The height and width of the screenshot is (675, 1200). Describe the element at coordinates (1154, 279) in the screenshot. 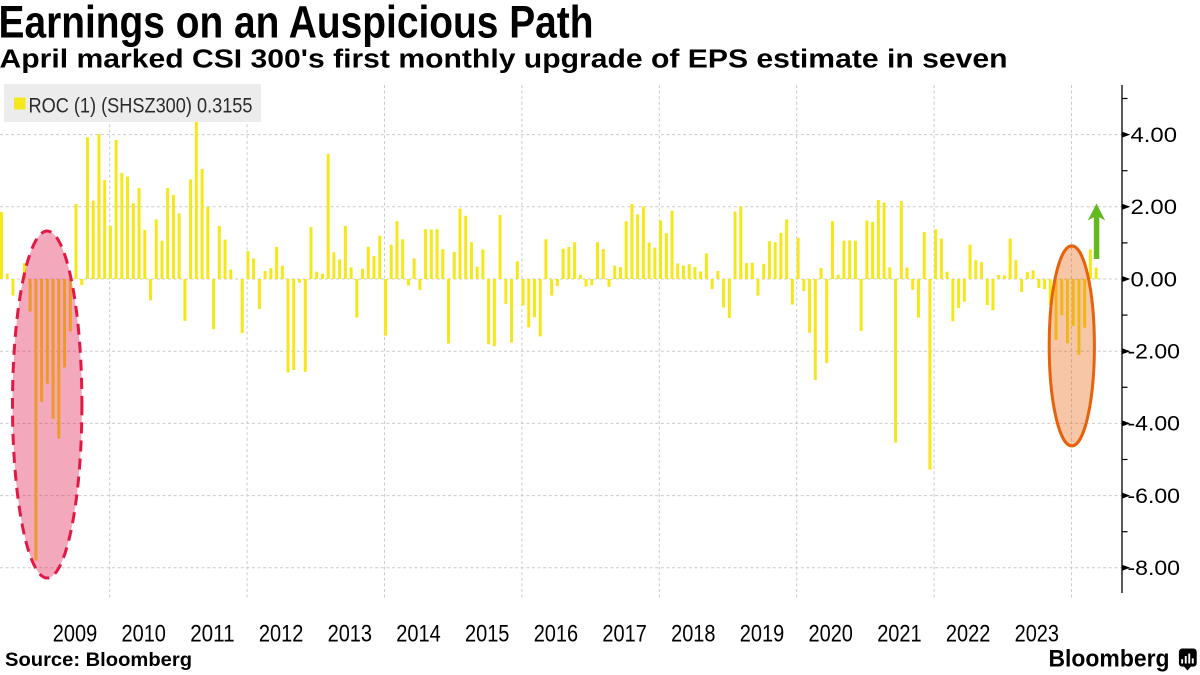

I see `svg-text: 0.00` at that location.